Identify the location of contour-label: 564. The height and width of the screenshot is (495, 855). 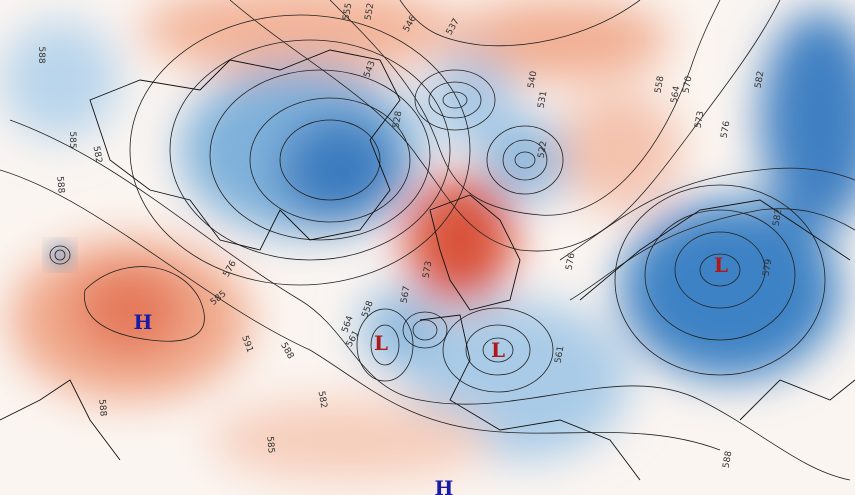
(676, 94).